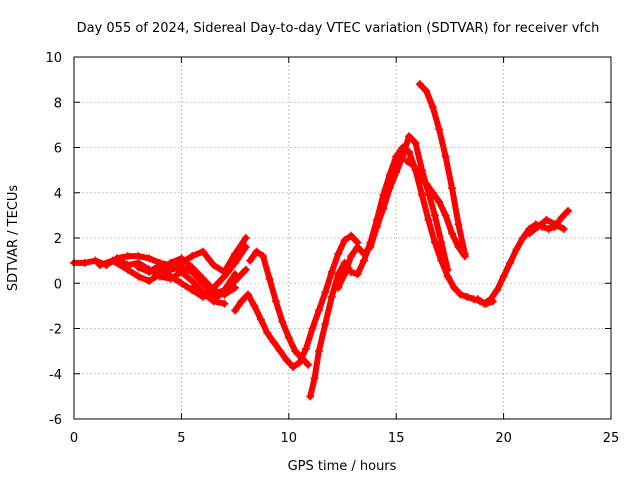 This screenshot has width=640, height=480. I want to click on series-track-g, so click(296, 301).